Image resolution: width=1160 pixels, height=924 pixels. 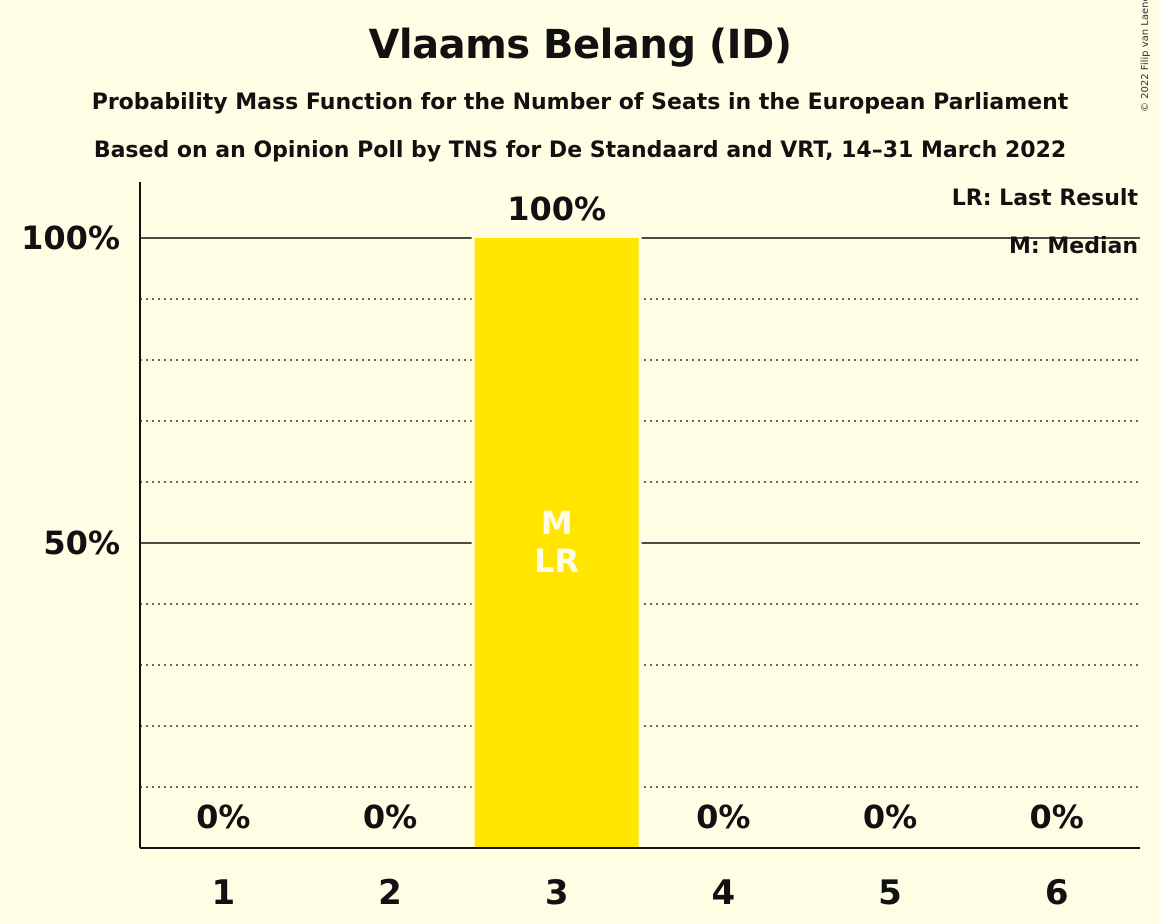 I want to click on bar-marker-label: LR, so click(x=556, y=561).